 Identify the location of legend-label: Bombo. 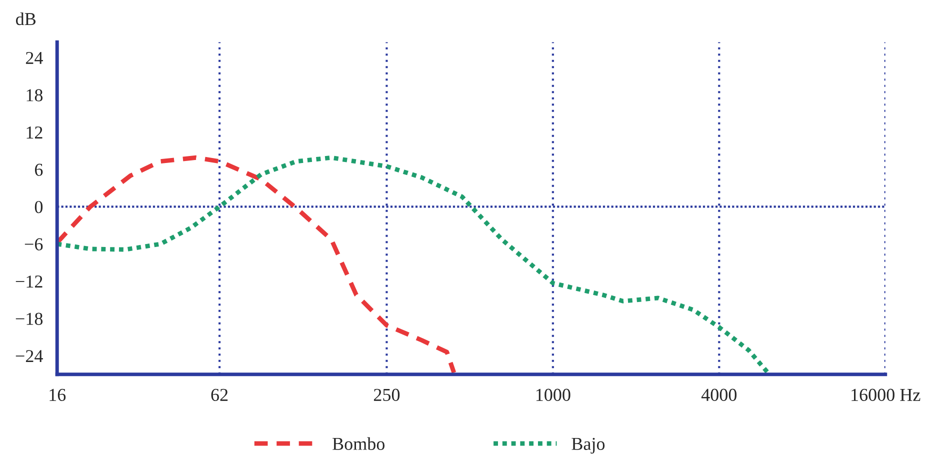
(358, 443).